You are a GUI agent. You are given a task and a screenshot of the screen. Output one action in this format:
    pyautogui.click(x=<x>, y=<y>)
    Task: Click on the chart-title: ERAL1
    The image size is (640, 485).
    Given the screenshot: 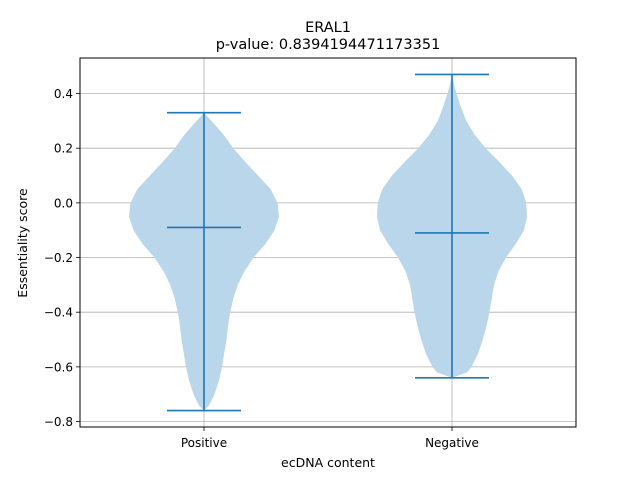 What is the action you would take?
    pyautogui.click(x=328, y=28)
    